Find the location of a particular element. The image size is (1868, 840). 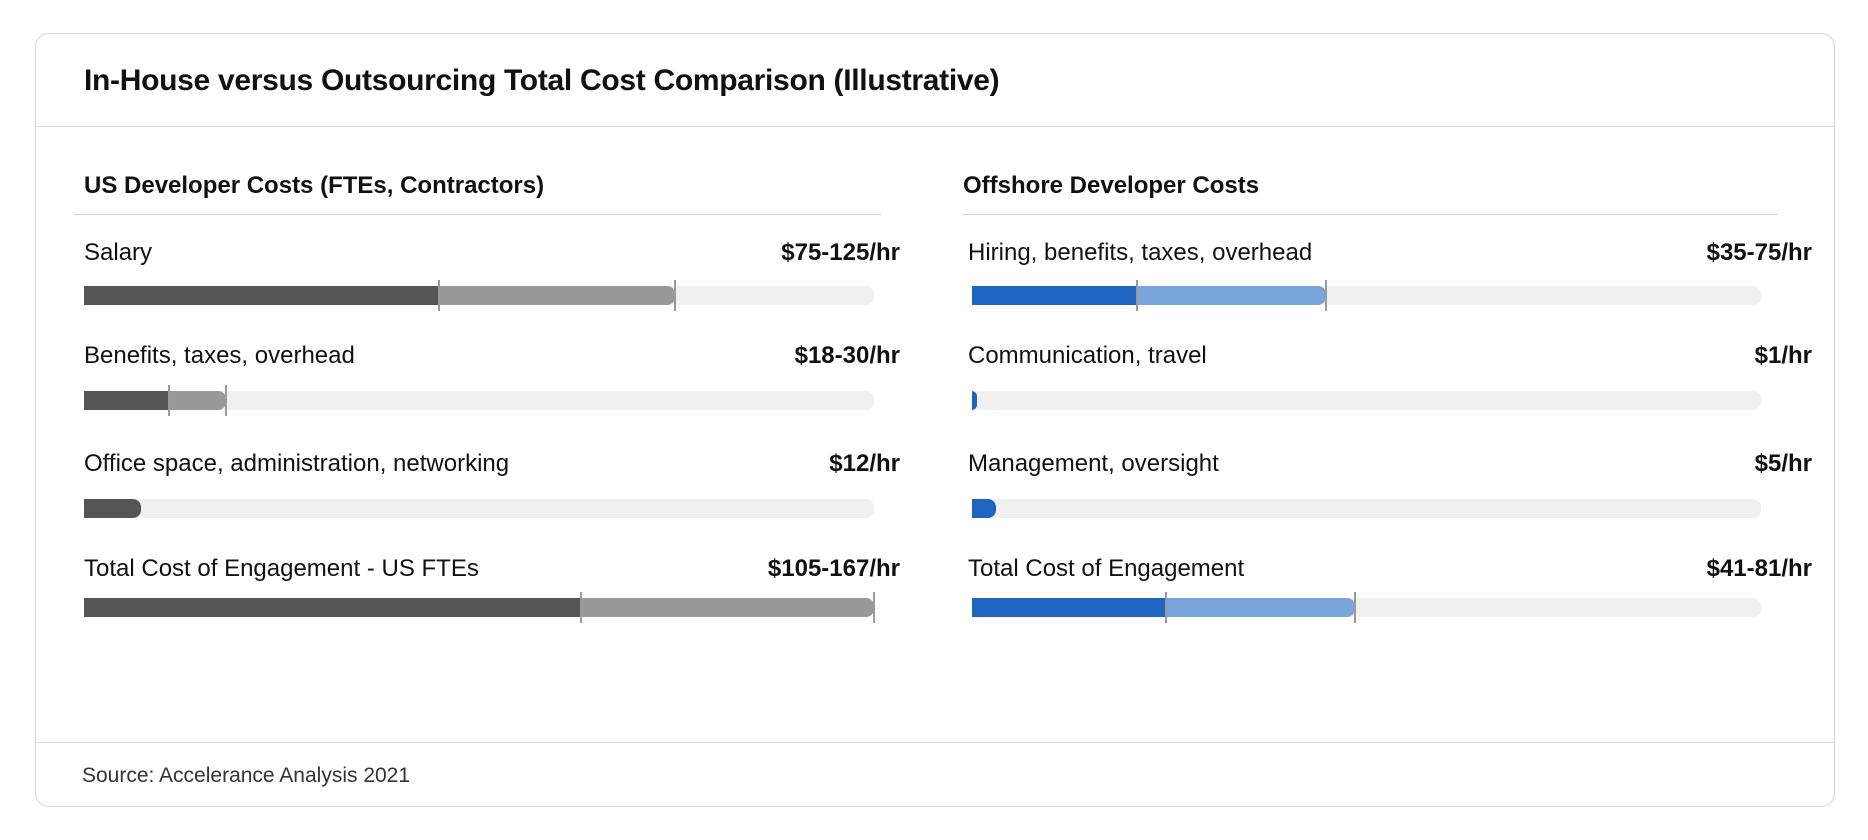

title-divider is located at coordinates (935, 126).